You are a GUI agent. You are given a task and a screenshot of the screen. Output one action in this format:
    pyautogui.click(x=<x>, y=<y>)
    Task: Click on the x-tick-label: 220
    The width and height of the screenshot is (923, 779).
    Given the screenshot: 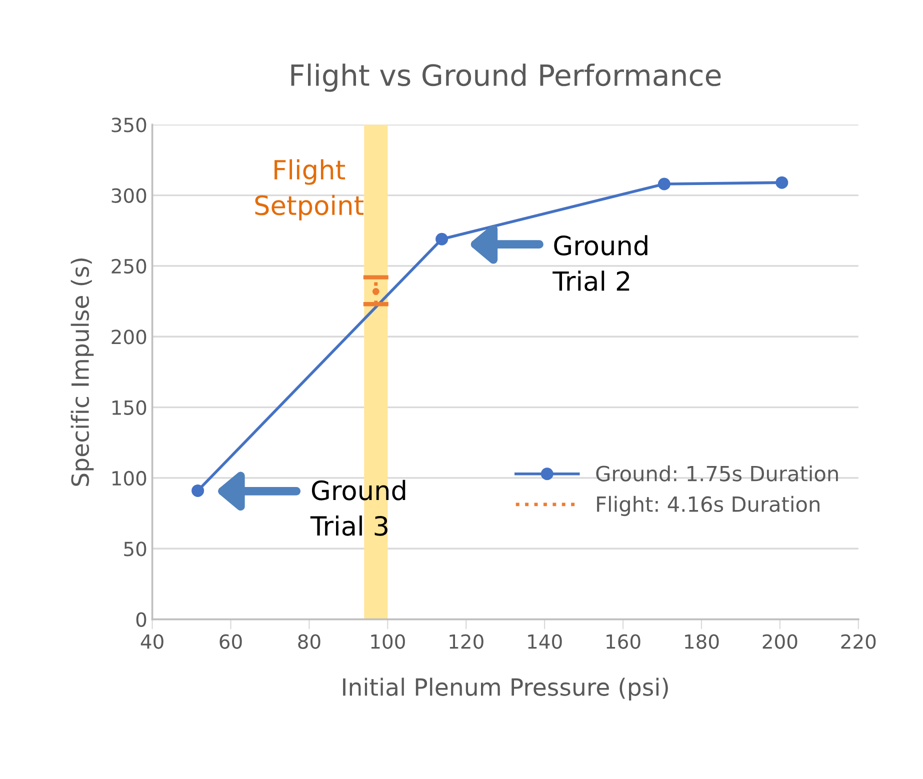 What is the action you would take?
    pyautogui.click(x=858, y=641)
    